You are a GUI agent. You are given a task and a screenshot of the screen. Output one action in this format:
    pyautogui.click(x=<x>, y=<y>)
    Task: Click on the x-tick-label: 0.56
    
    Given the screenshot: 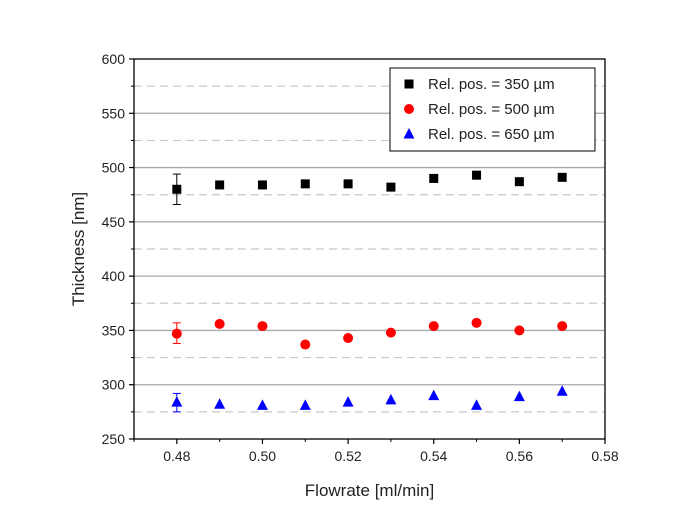 What is the action you would take?
    pyautogui.click(x=519, y=456)
    